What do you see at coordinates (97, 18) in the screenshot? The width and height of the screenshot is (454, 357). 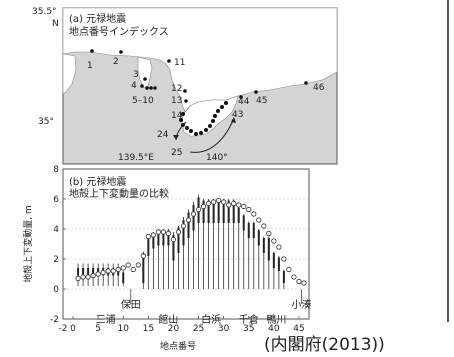 I see `map-title-line1: (a) 元禄地震` at bounding box center [97, 18].